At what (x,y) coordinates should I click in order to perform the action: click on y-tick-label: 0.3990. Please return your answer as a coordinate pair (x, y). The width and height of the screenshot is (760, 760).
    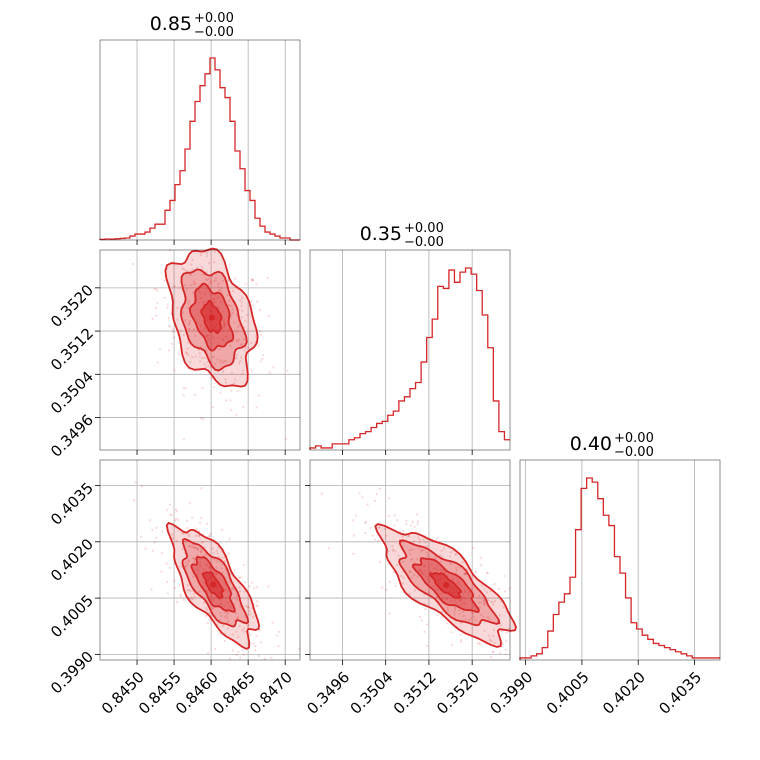
    Looking at the image, I should click on (72, 673).